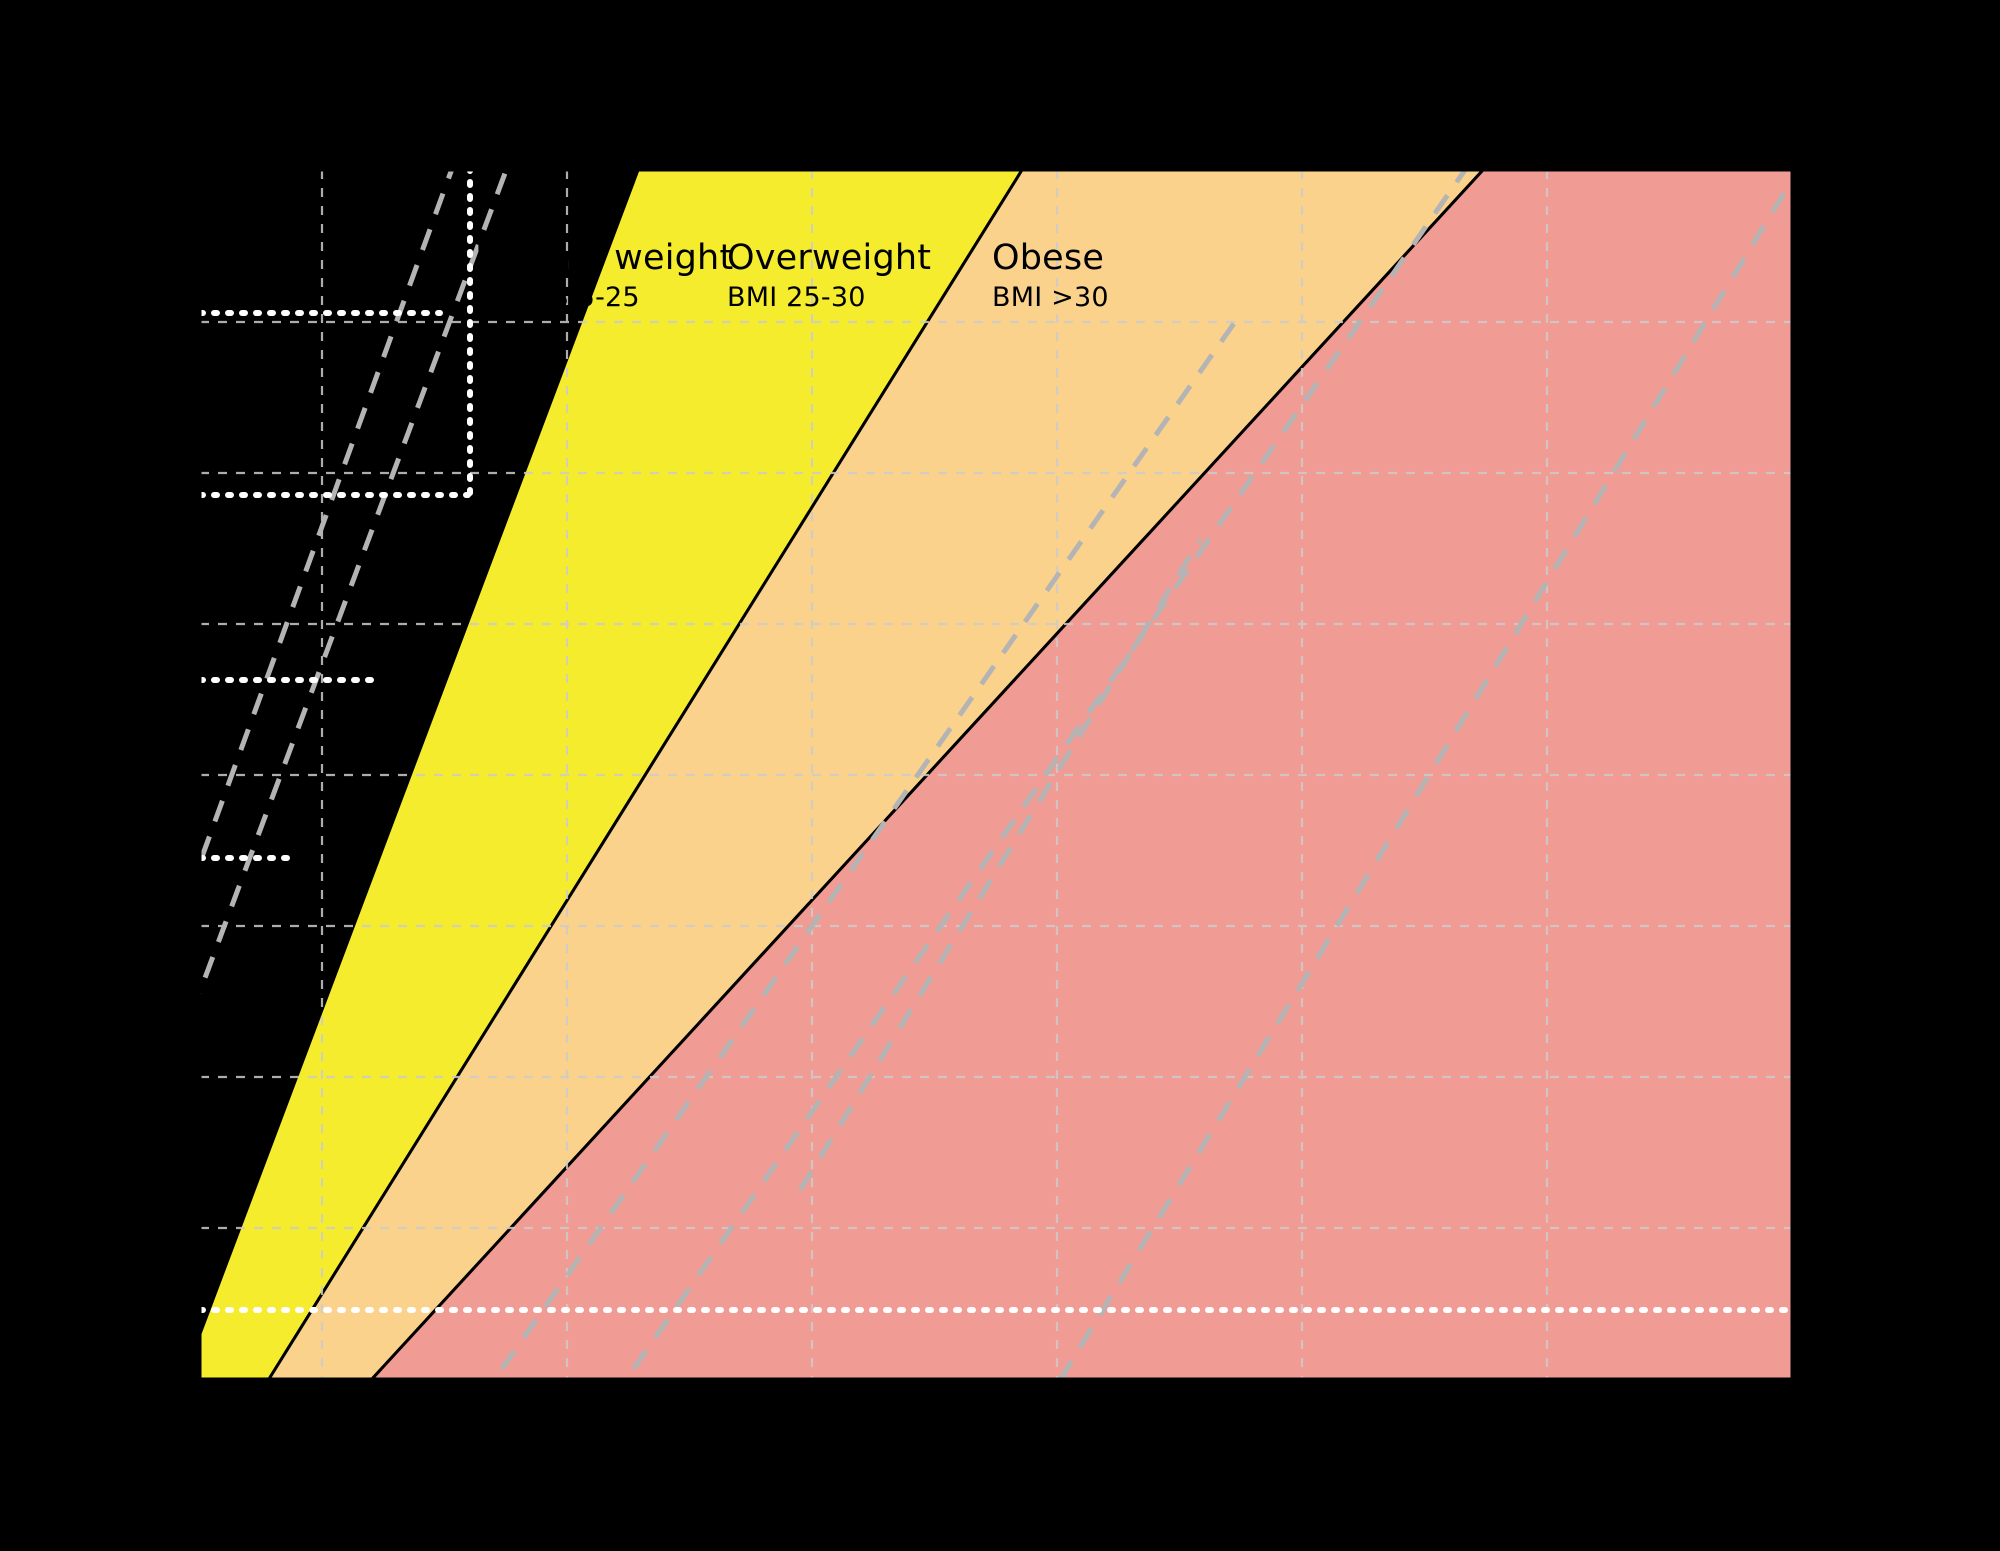  I want to click on y-tick-marks, so click(191, 775).